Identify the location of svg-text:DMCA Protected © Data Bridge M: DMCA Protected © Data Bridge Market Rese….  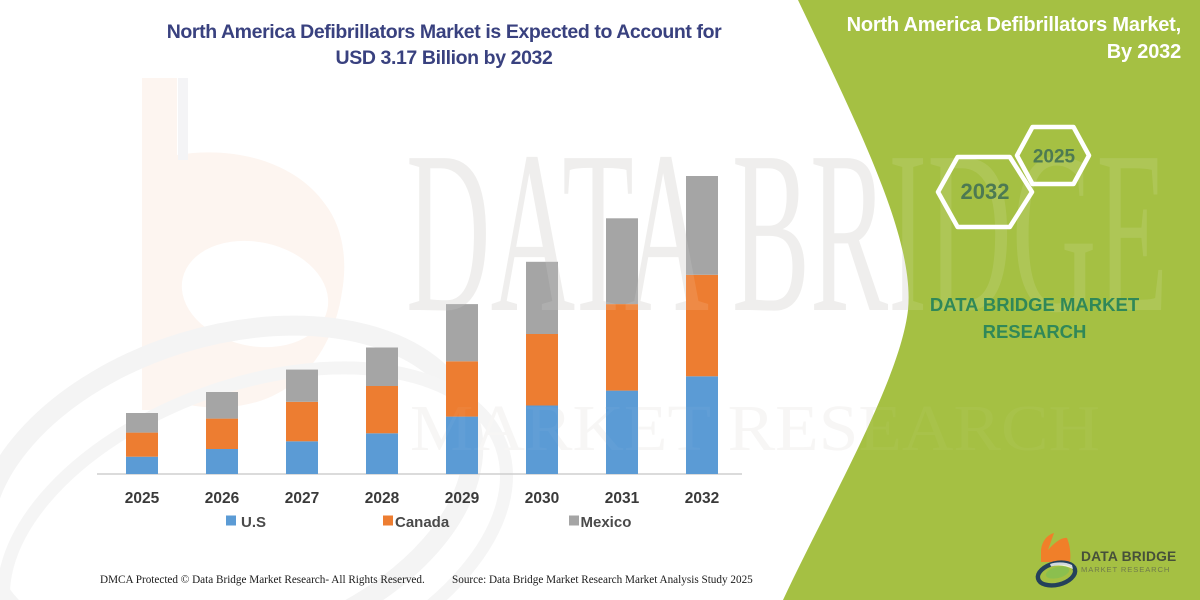
(262, 580).